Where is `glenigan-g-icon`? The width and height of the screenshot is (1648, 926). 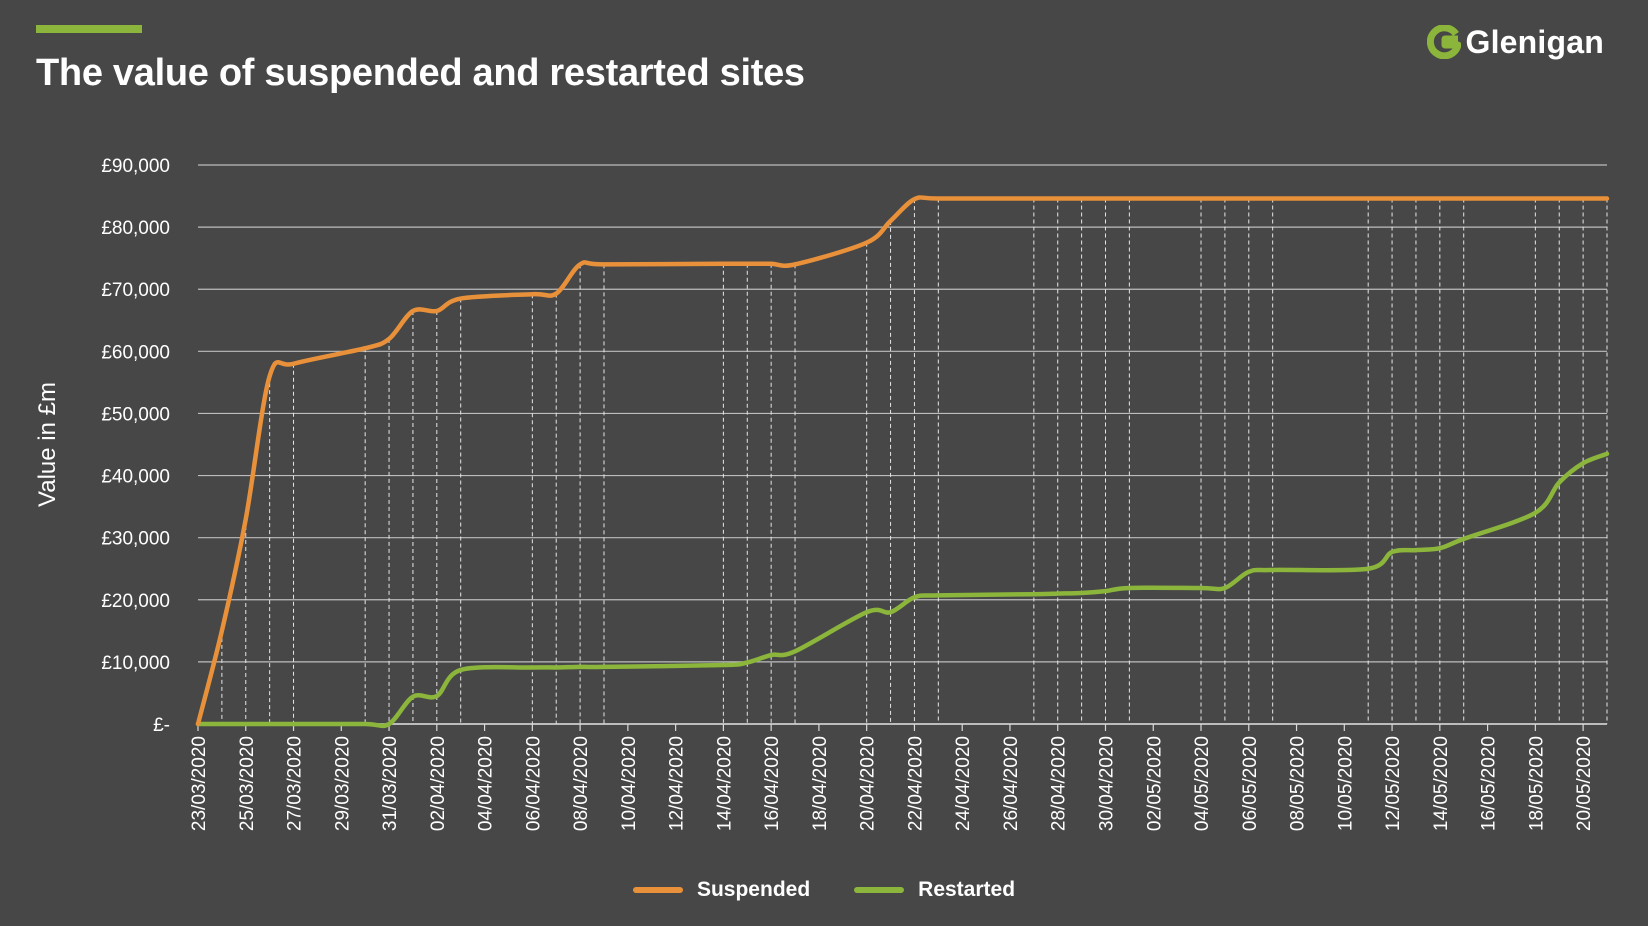 glenigan-g-icon is located at coordinates (1444, 42).